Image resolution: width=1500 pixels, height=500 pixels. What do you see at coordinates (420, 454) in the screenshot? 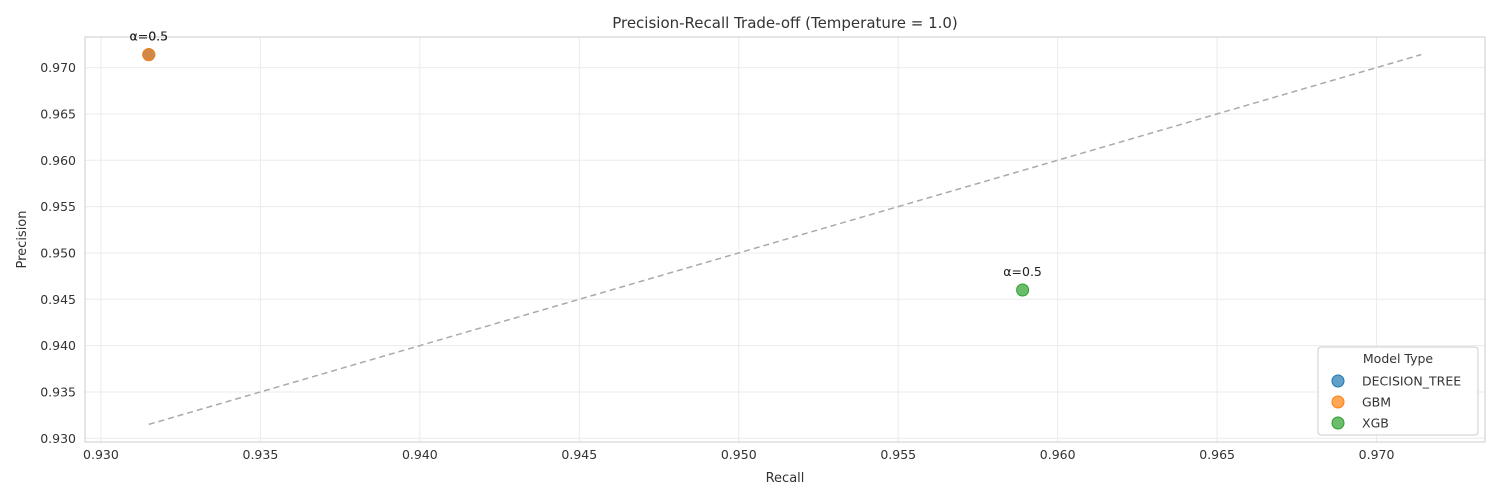
I see `x-tick-label: 0.940` at bounding box center [420, 454].